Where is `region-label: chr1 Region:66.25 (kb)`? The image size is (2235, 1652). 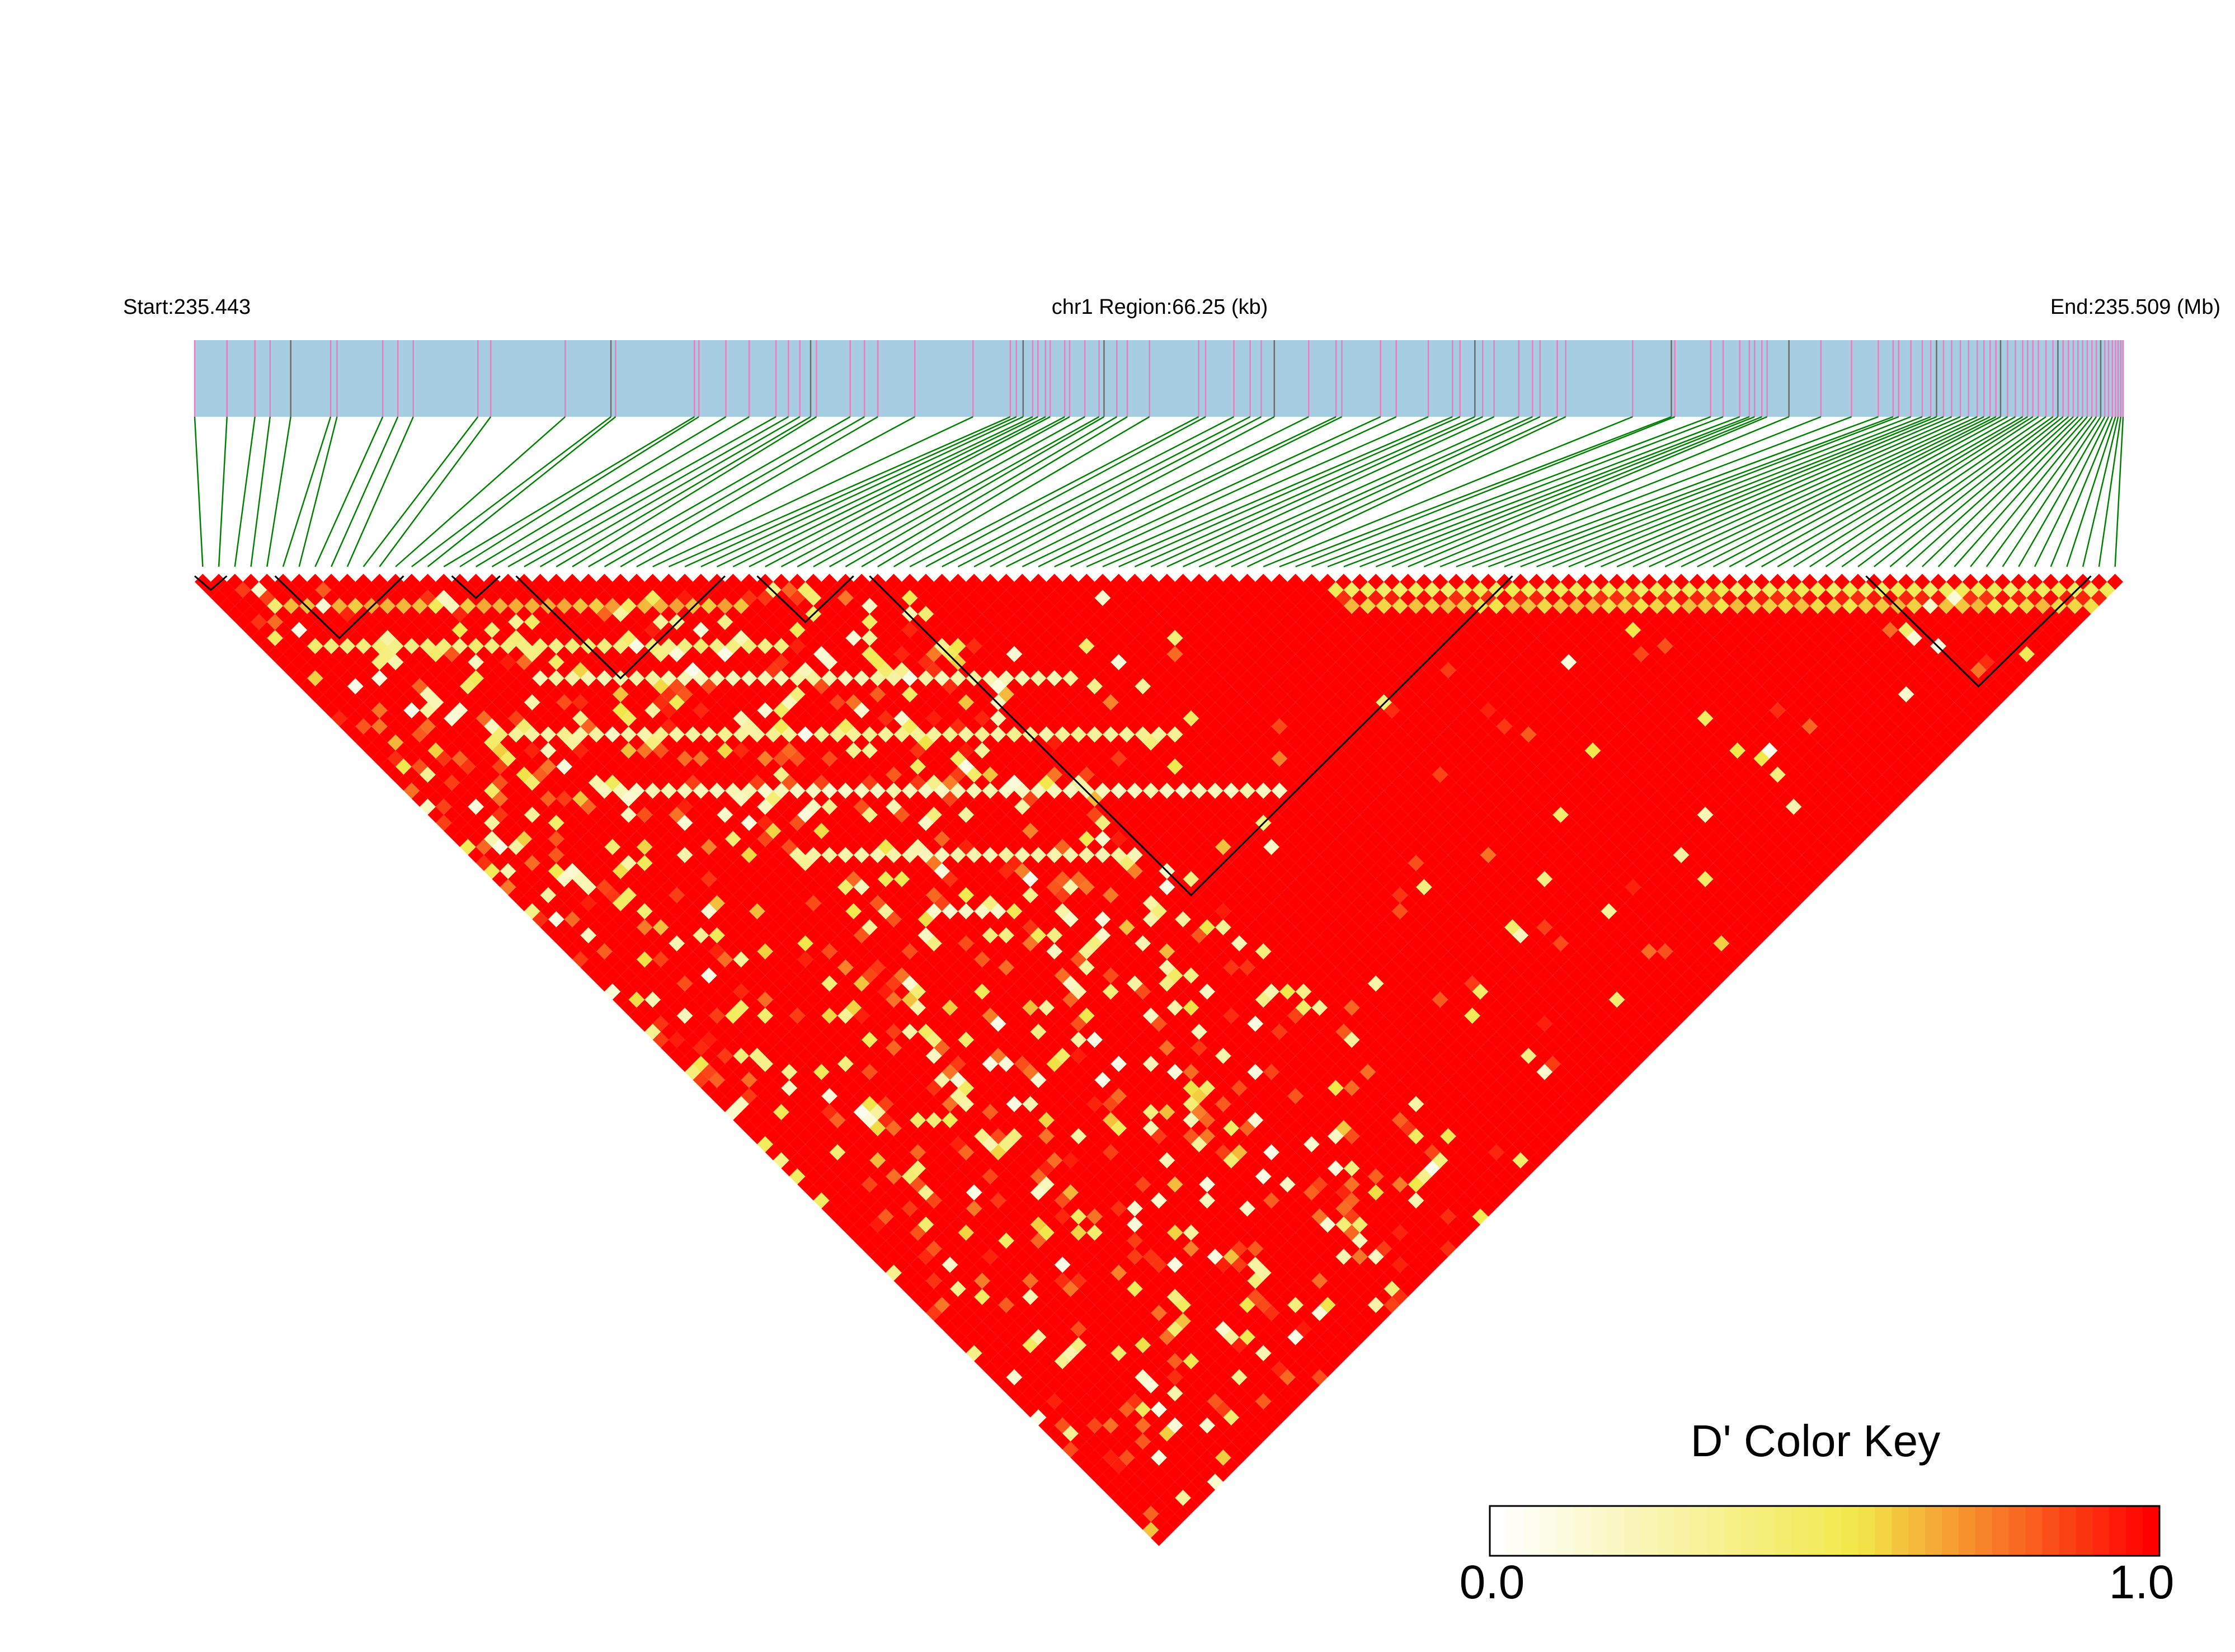 region-label: chr1 Region:66.25 (kb) is located at coordinates (1159, 307).